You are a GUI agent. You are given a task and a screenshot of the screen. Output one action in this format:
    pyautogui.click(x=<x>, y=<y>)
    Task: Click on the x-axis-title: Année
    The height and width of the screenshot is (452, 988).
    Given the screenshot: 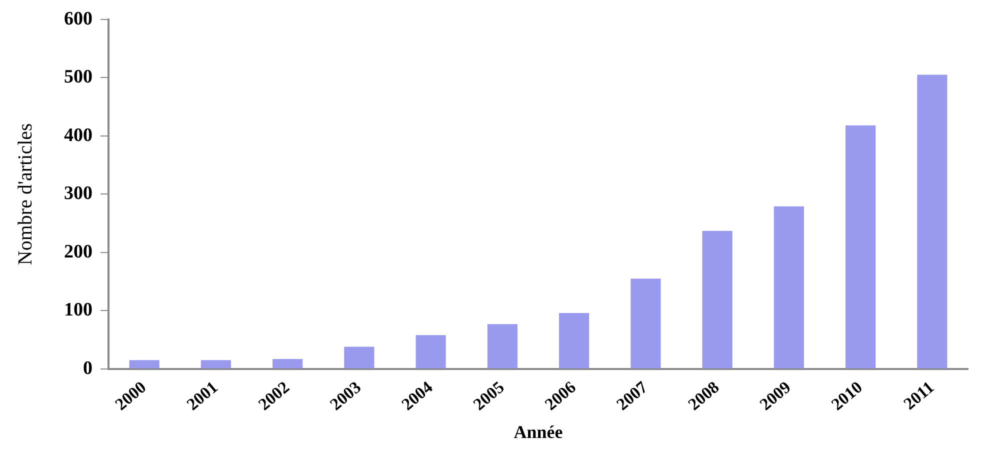 What is the action you would take?
    pyautogui.click(x=538, y=432)
    